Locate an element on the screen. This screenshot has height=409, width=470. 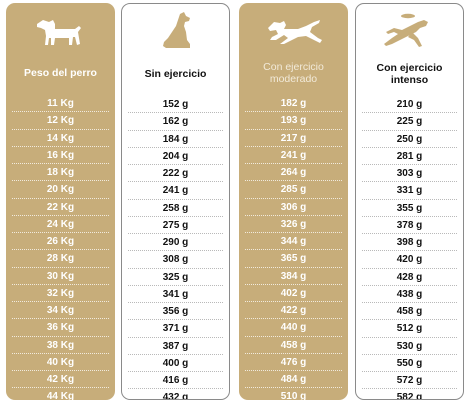
list-item: 217 g is located at coordinates (293, 138).